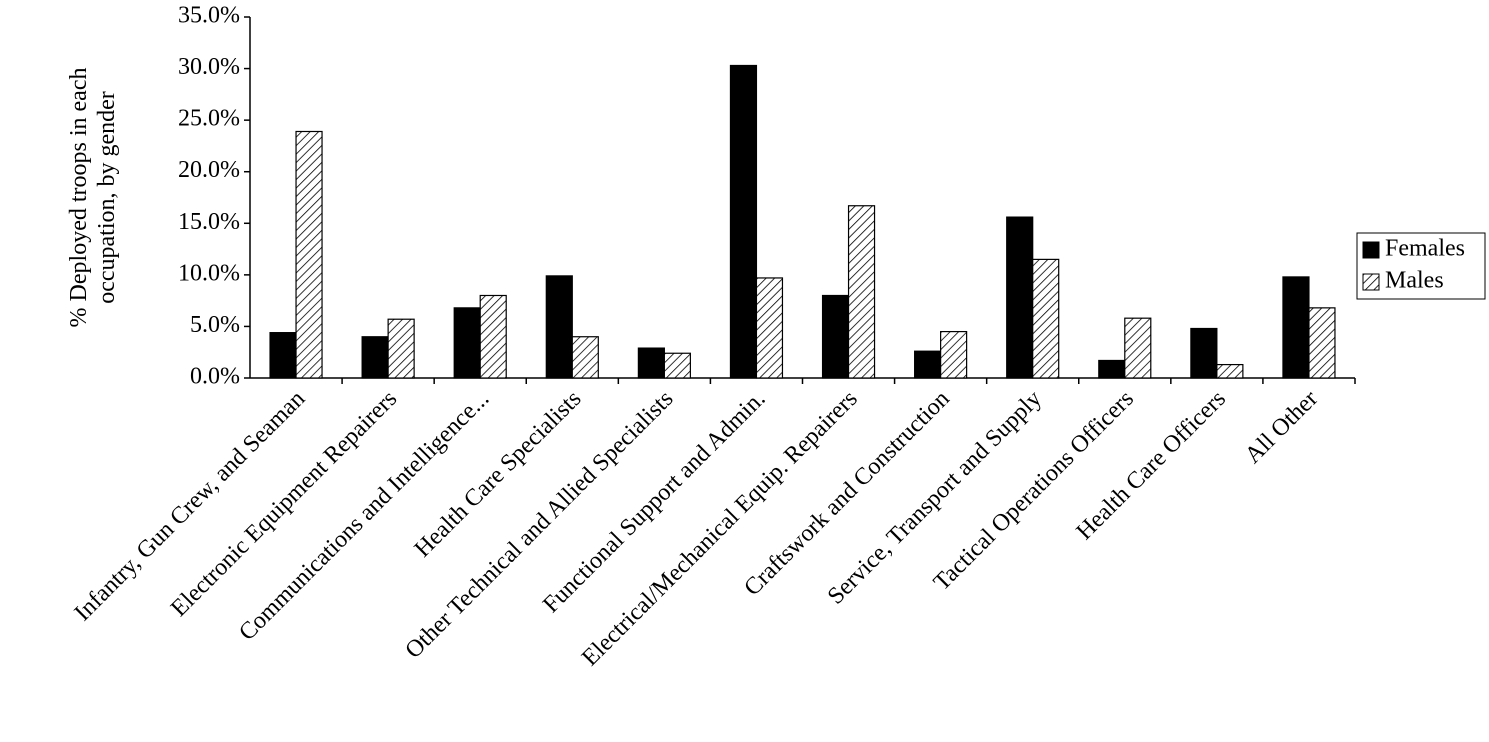 The width and height of the screenshot is (1489, 742). What do you see at coordinates (209, 119) in the screenshot?
I see `y-tick-label: 25.0%` at bounding box center [209, 119].